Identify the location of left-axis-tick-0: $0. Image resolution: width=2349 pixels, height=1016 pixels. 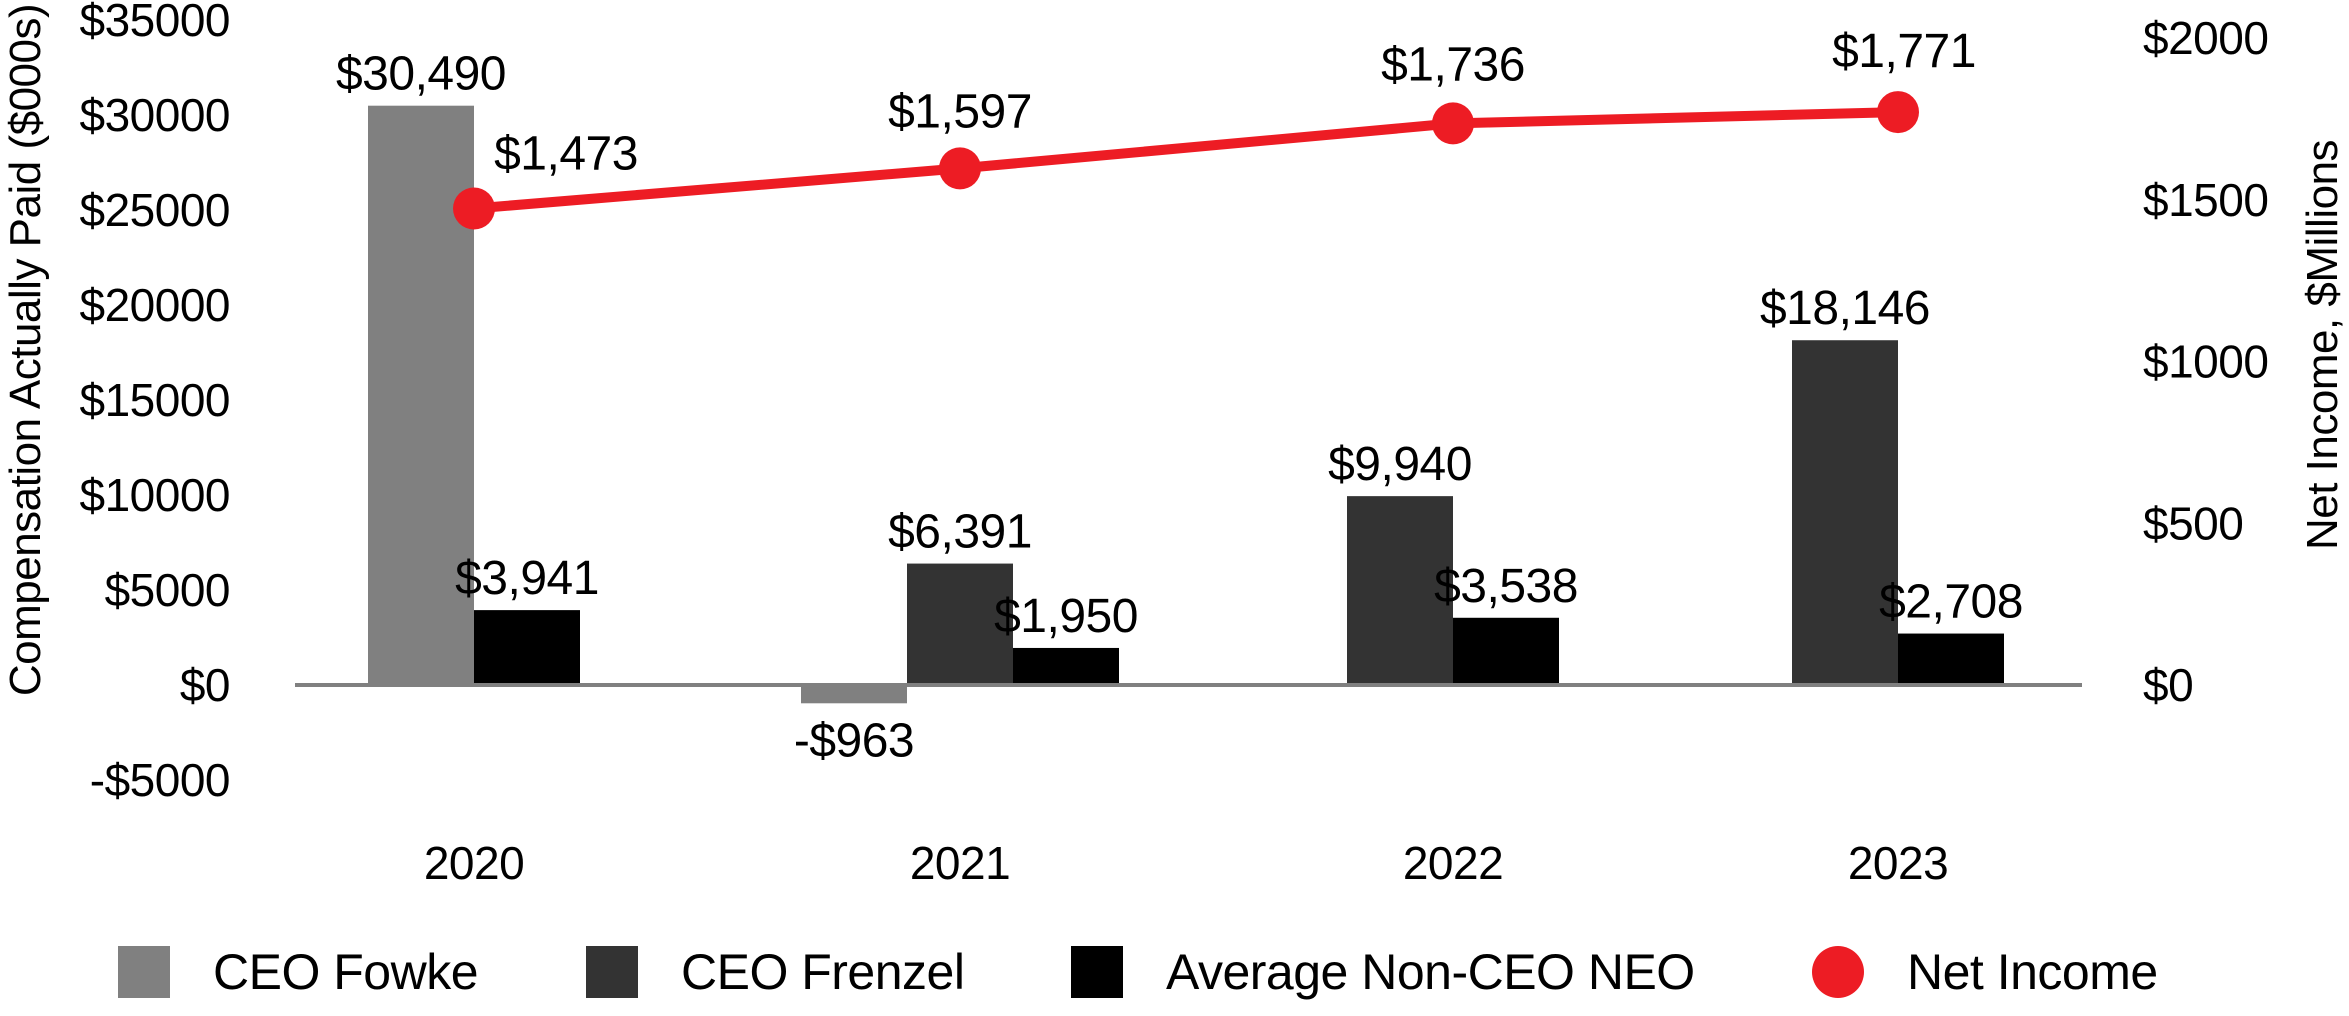
(205, 685).